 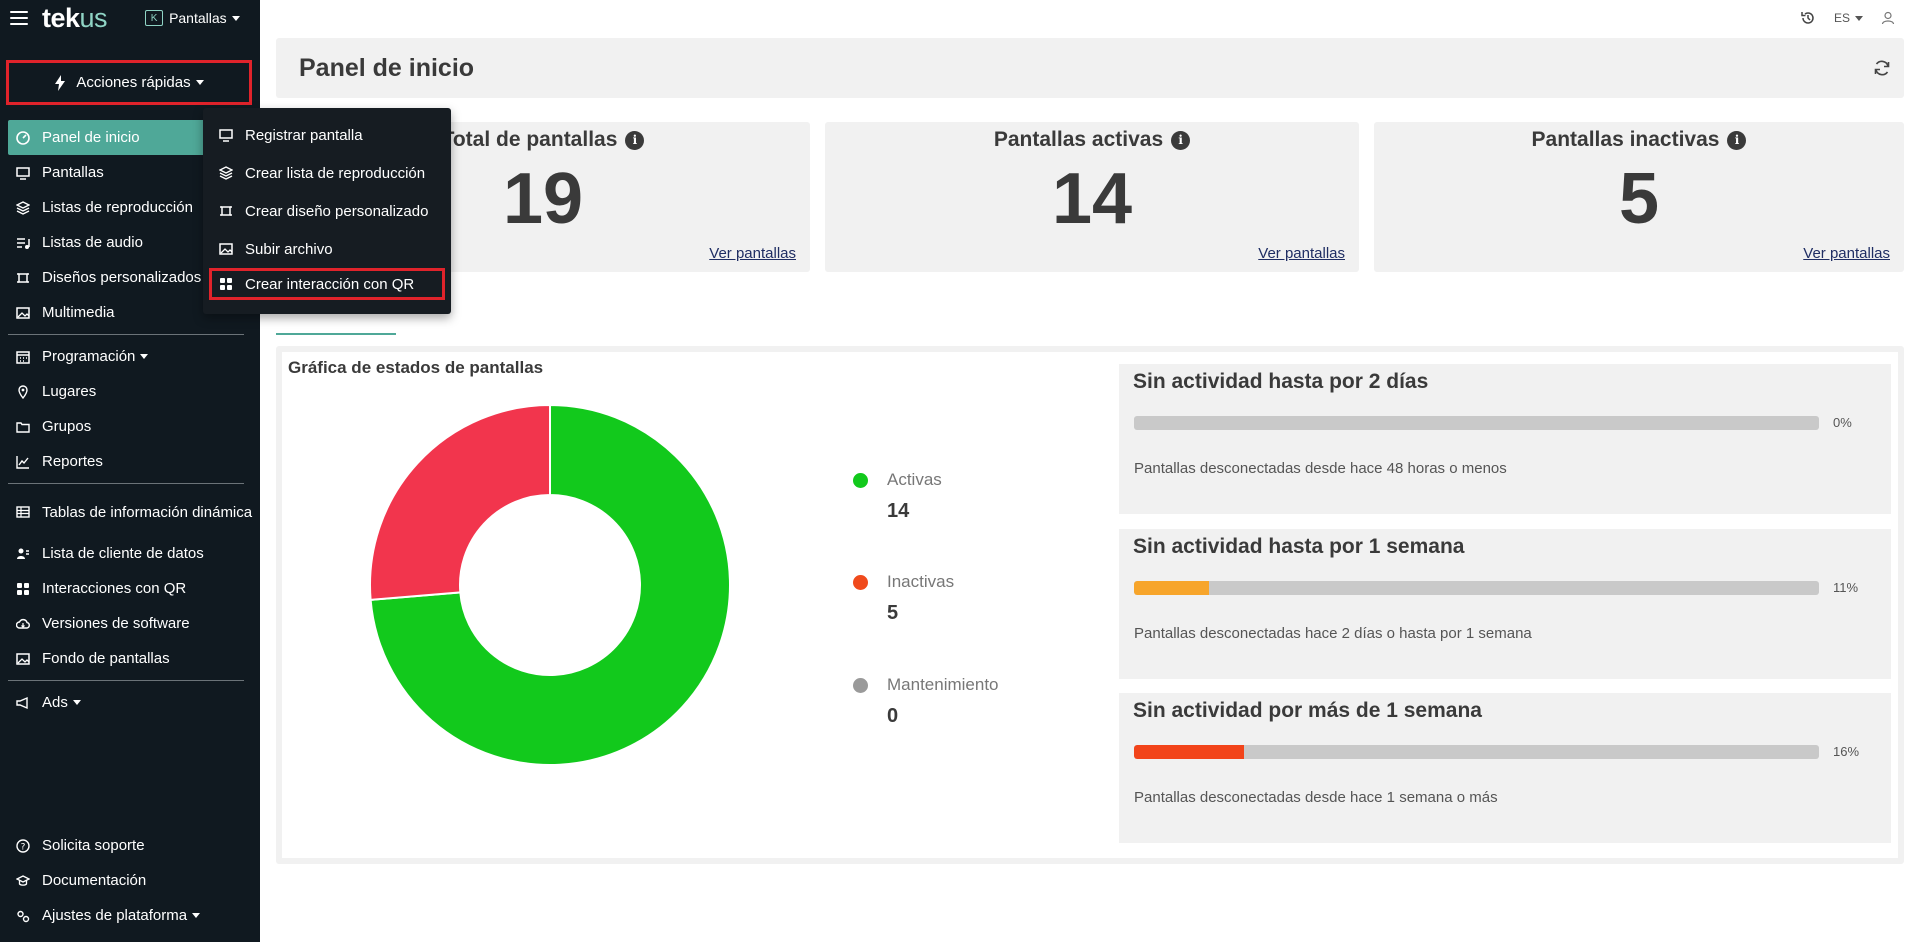 What do you see at coordinates (126, 483) in the screenshot?
I see `sidebar-divider` at bounding box center [126, 483].